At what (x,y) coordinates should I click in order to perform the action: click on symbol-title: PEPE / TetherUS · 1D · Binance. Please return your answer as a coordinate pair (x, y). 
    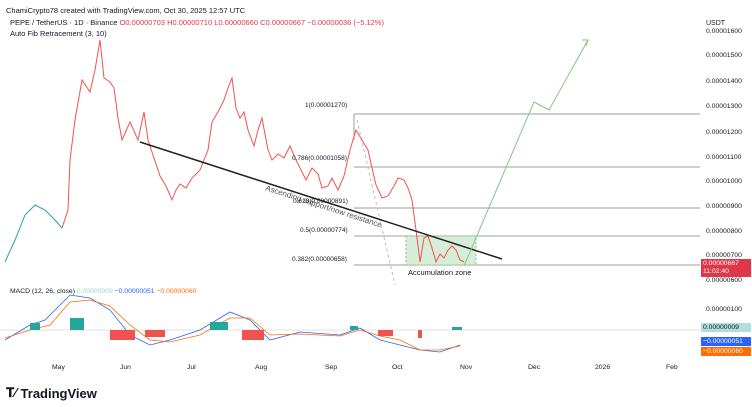
    Looking at the image, I should click on (64, 22).